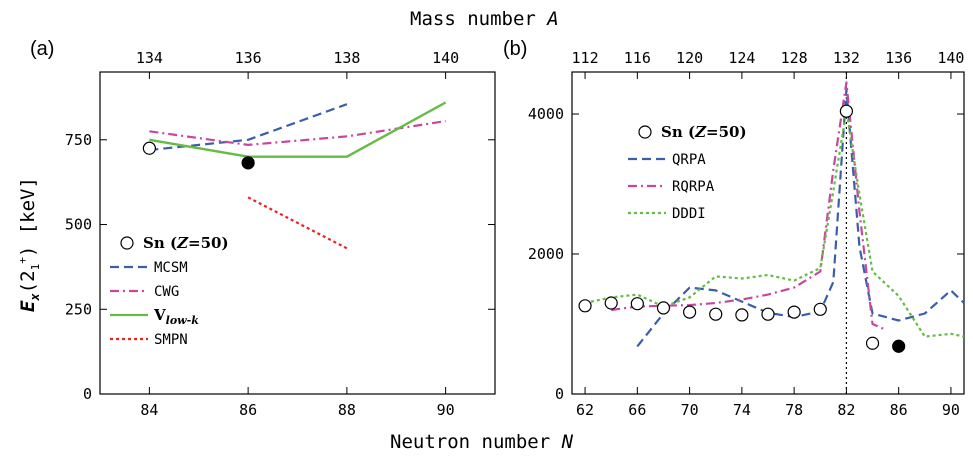  What do you see at coordinates (78, 140) in the screenshot?
I see `y-tick-label: 750` at bounding box center [78, 140].